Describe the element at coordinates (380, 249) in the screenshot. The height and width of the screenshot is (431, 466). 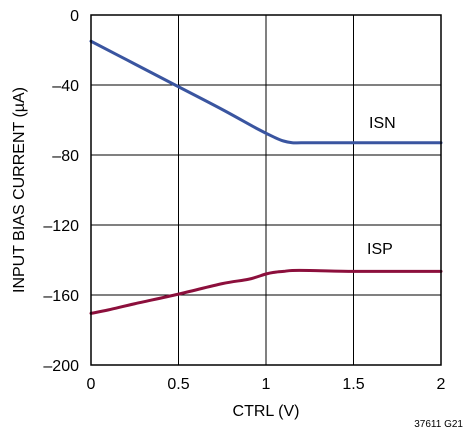
I see `series-label-isp: ISP` at that location.